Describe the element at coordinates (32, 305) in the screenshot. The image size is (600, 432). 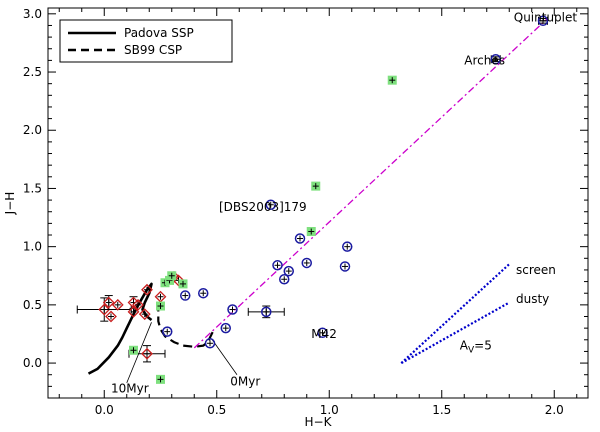
I see `y-tick-label: 0.5` at that location.